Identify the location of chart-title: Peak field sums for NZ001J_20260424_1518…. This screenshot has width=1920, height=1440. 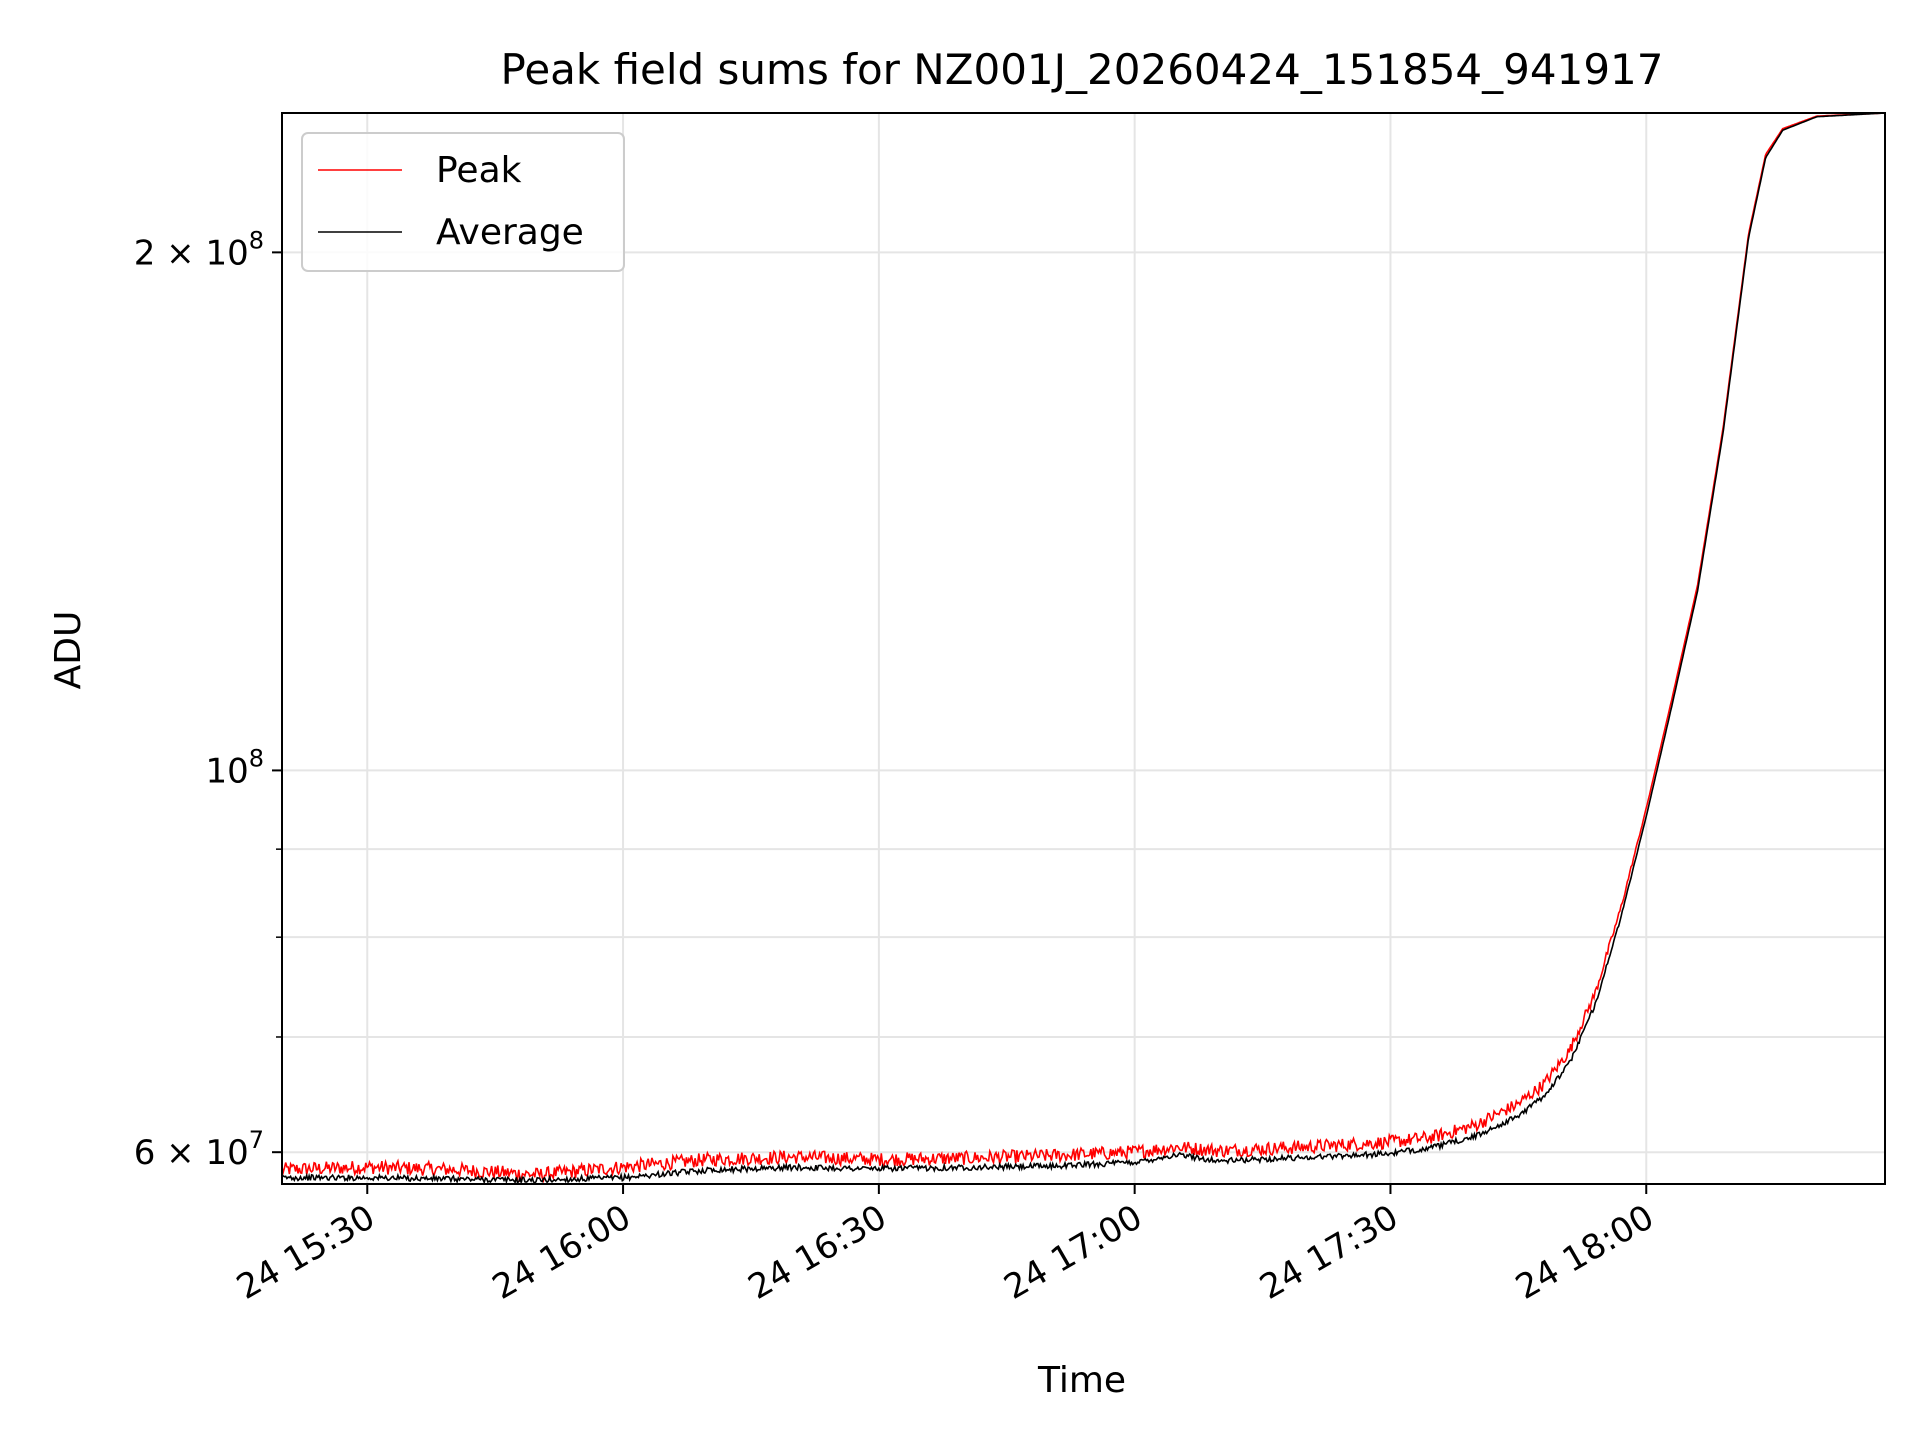
(1082, 69).